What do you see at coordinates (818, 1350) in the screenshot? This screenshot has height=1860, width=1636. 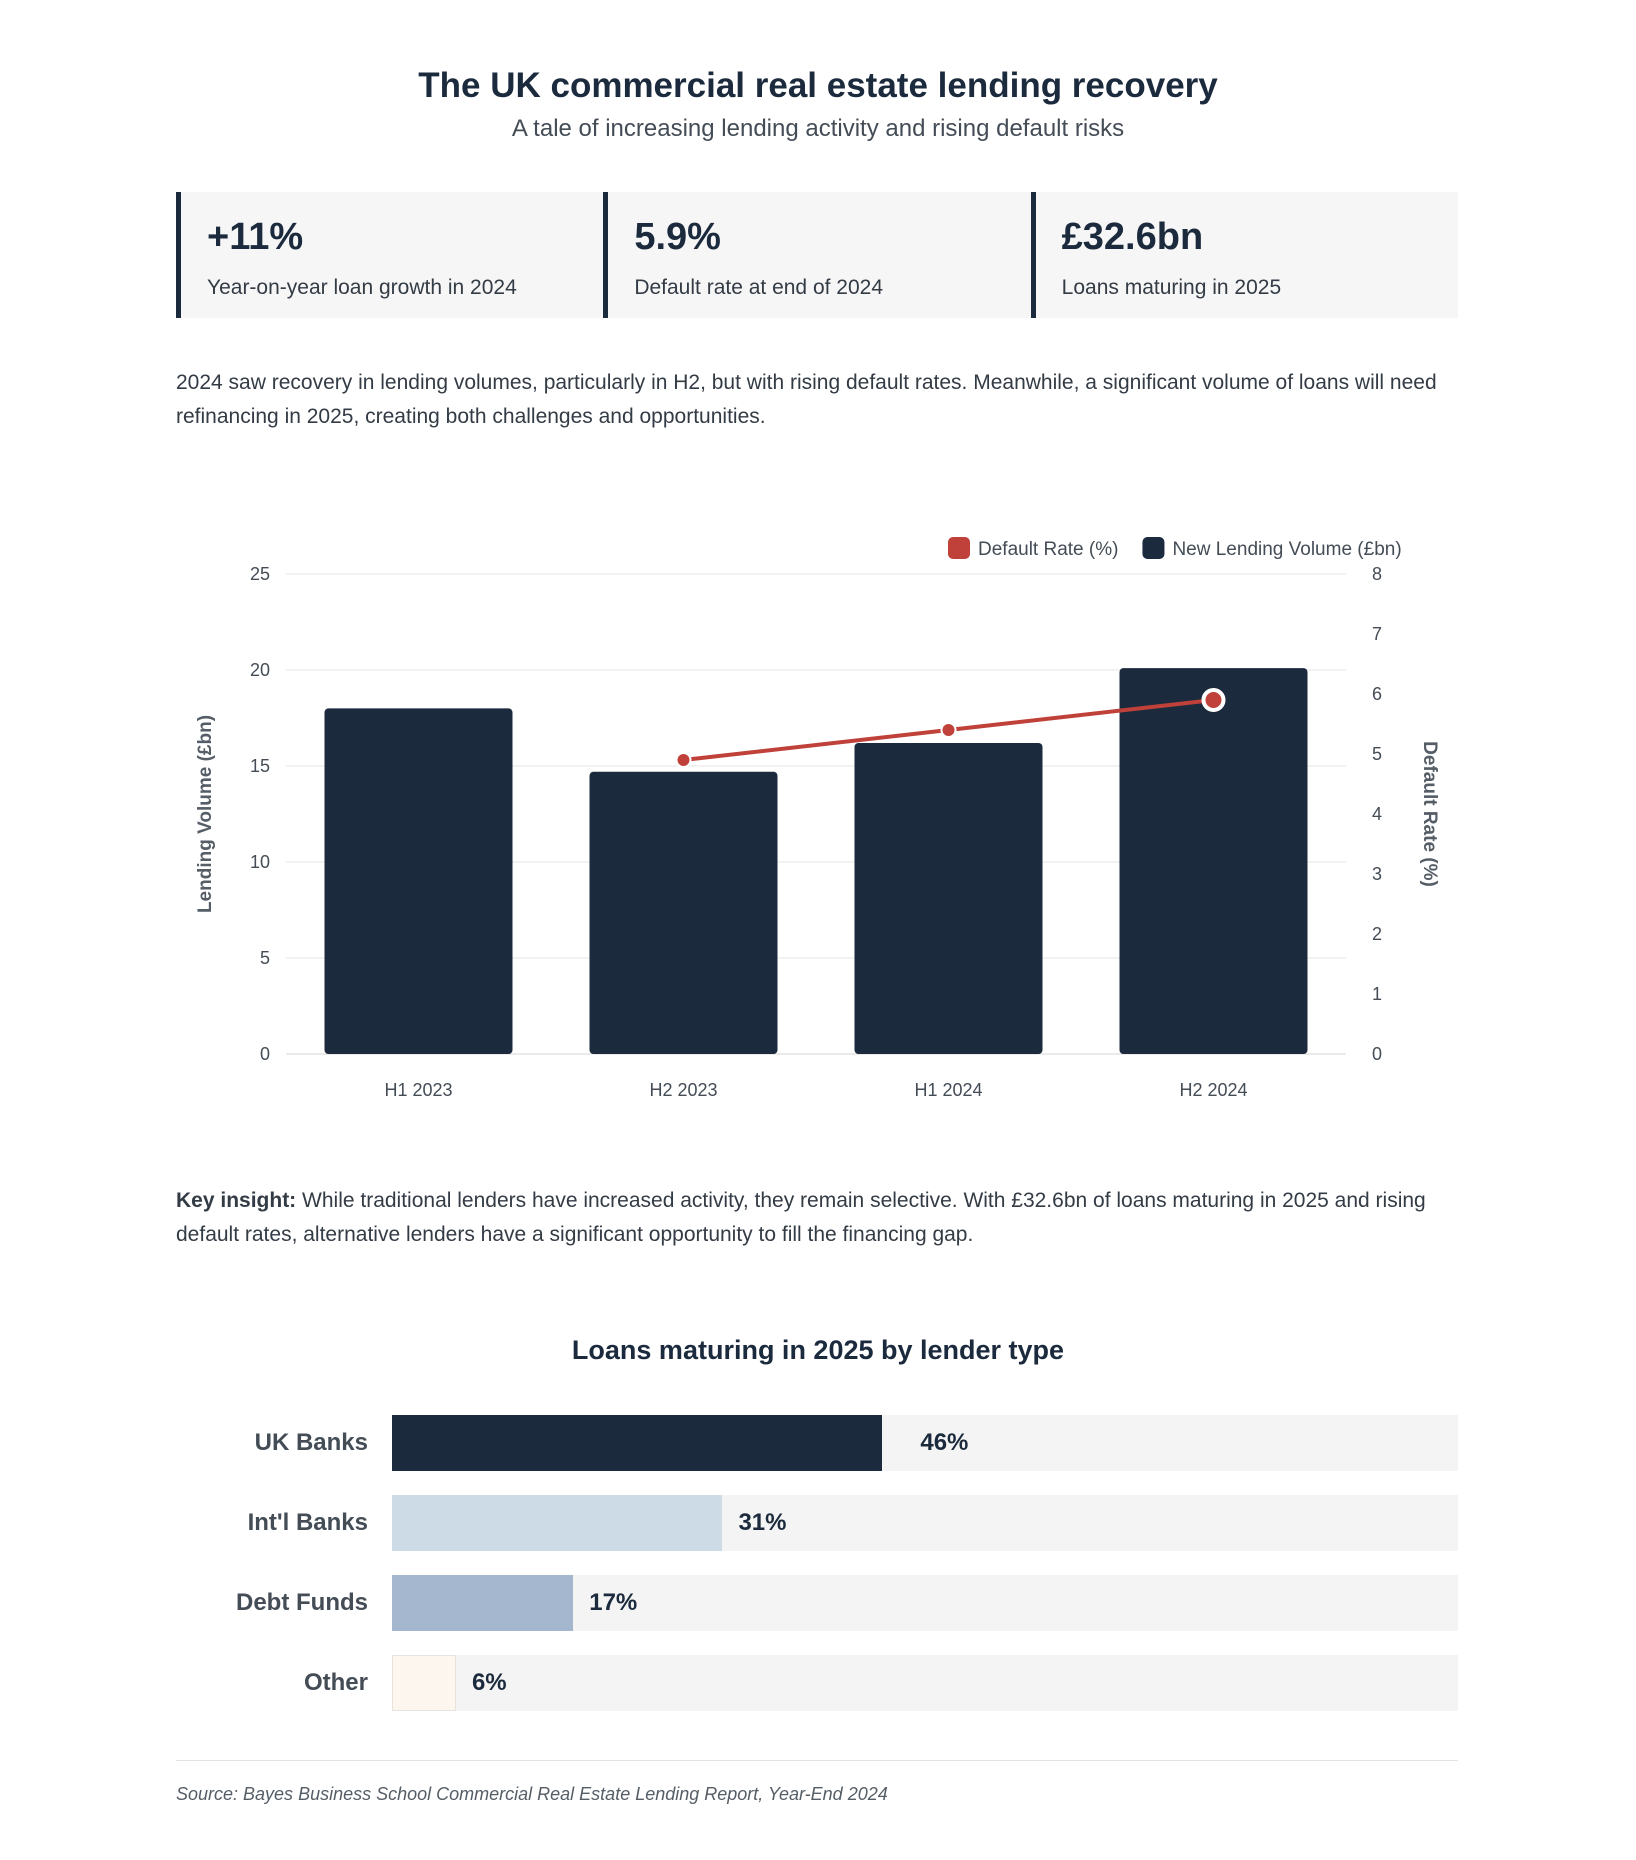 I see `maturity-chart-title: Loans maturing in 2025 by lender type` at bounding box center [818, 1350].